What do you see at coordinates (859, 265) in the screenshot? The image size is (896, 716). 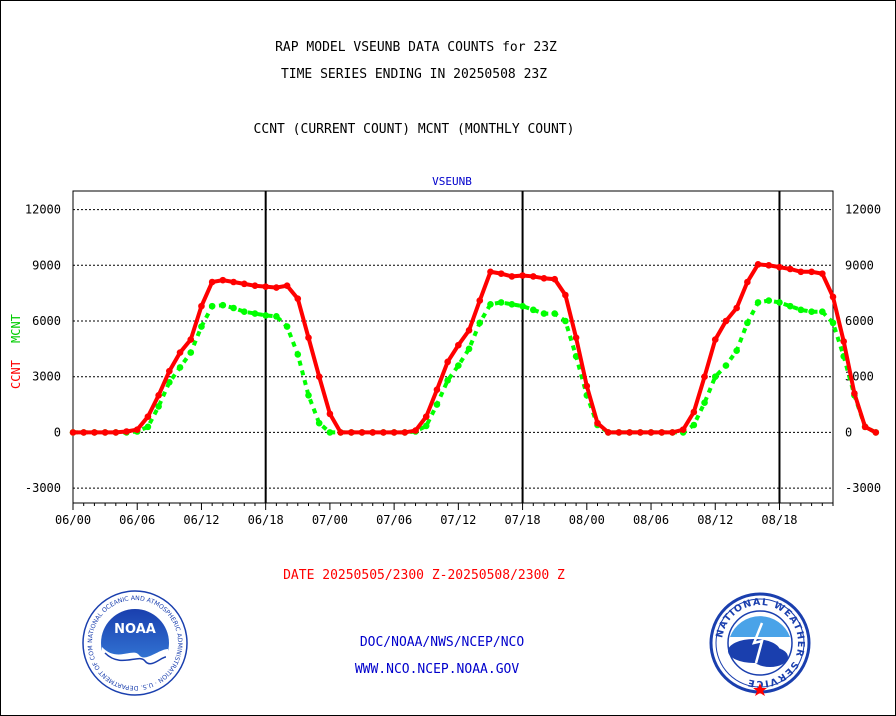 I see `y-tick-label-right: 9000` at bounding box center [859, 265].